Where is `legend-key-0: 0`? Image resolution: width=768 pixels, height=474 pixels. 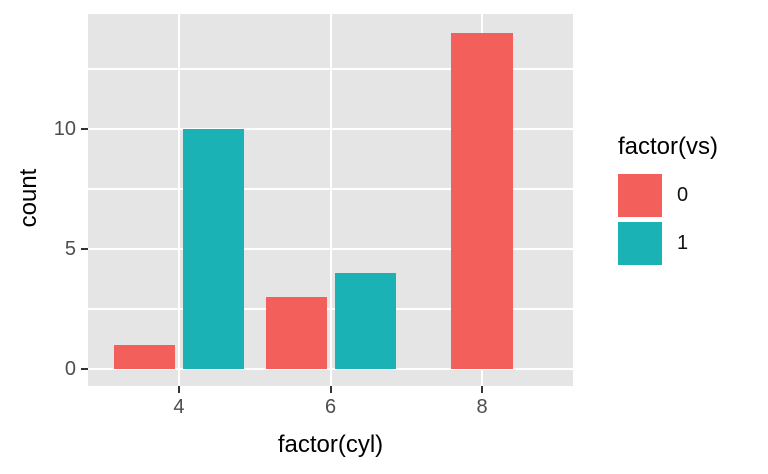
legend-key-0: 0 is located at coordinates (693, 195).